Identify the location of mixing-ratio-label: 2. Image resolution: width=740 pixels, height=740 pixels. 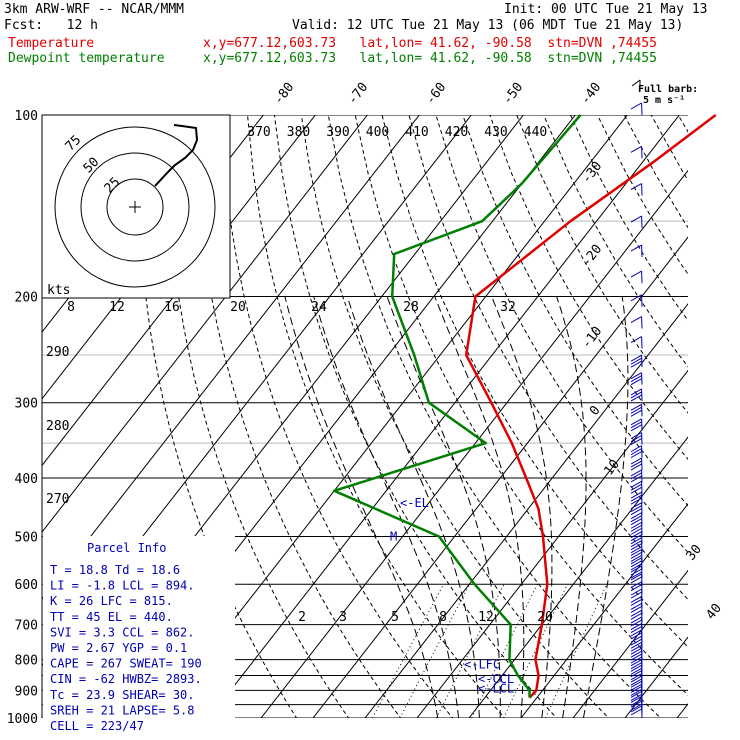
(302, 617).